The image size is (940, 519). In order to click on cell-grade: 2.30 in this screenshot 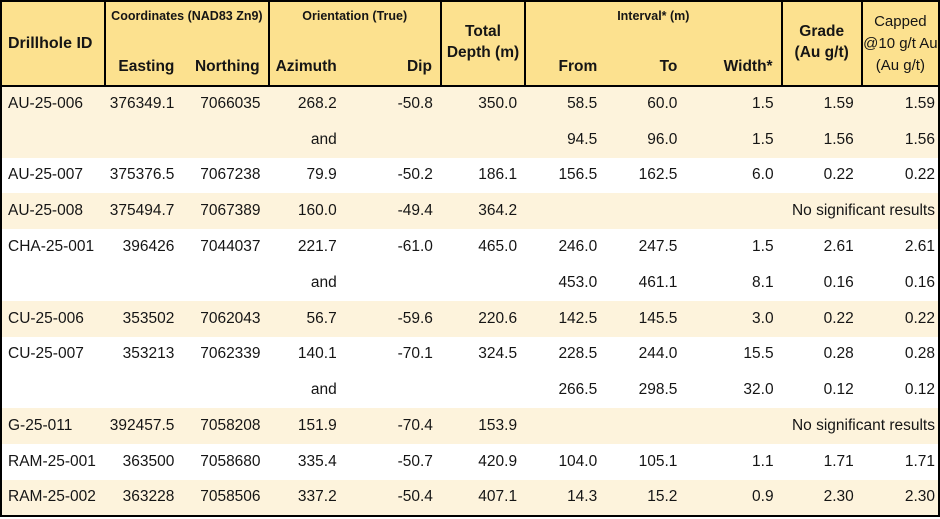, I will do `click(821, 497)`.